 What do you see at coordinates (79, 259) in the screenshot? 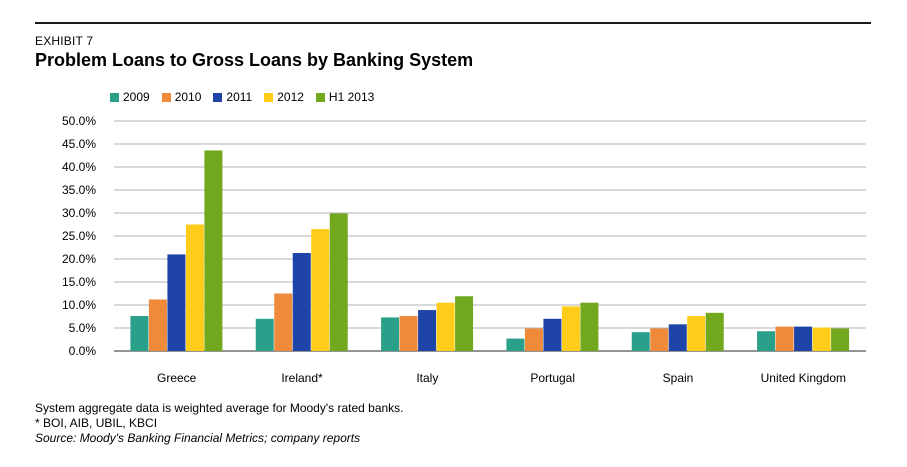
I see `y-tick-label: 20.0%` at bounding box center [79, 259].